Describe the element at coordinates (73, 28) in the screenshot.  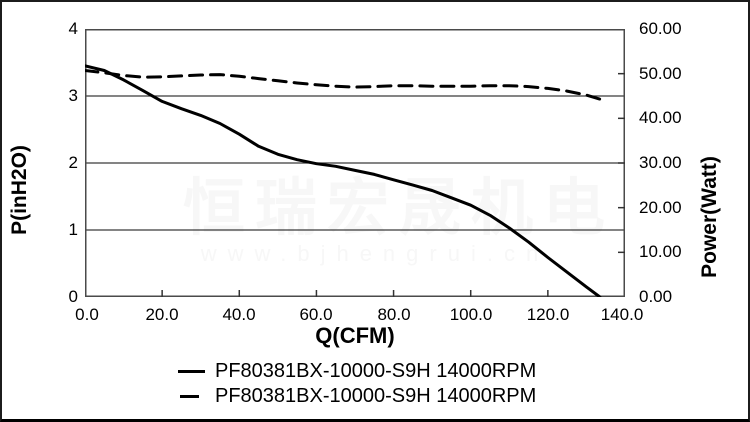
I see `y-left-tick-4: 4` at that location.